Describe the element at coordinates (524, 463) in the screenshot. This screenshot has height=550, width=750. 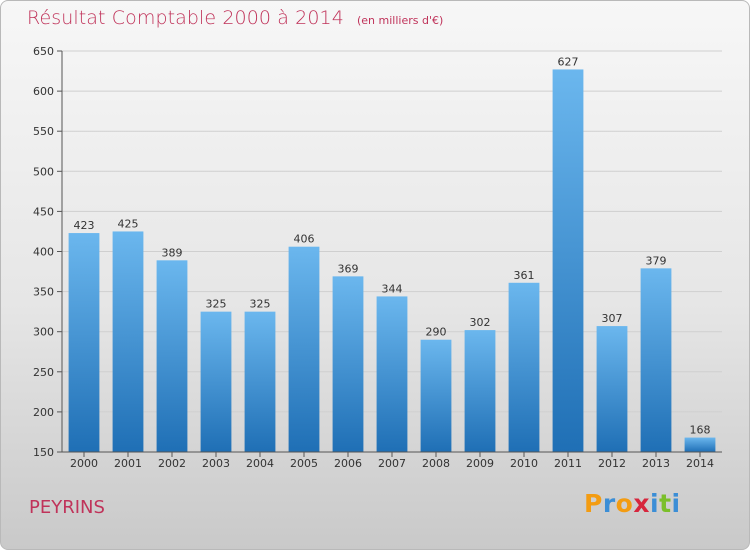
I see `x-tick-label: 2010` at that location.